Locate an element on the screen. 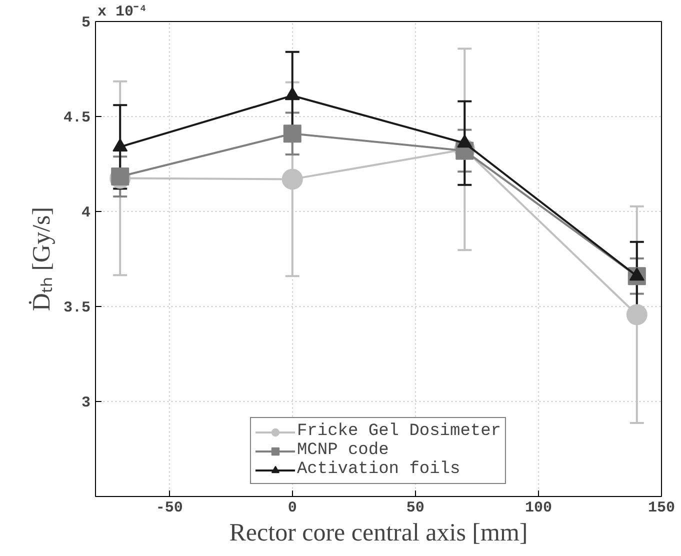  x-tick-label: 100 is located at coordinates (538, 508).